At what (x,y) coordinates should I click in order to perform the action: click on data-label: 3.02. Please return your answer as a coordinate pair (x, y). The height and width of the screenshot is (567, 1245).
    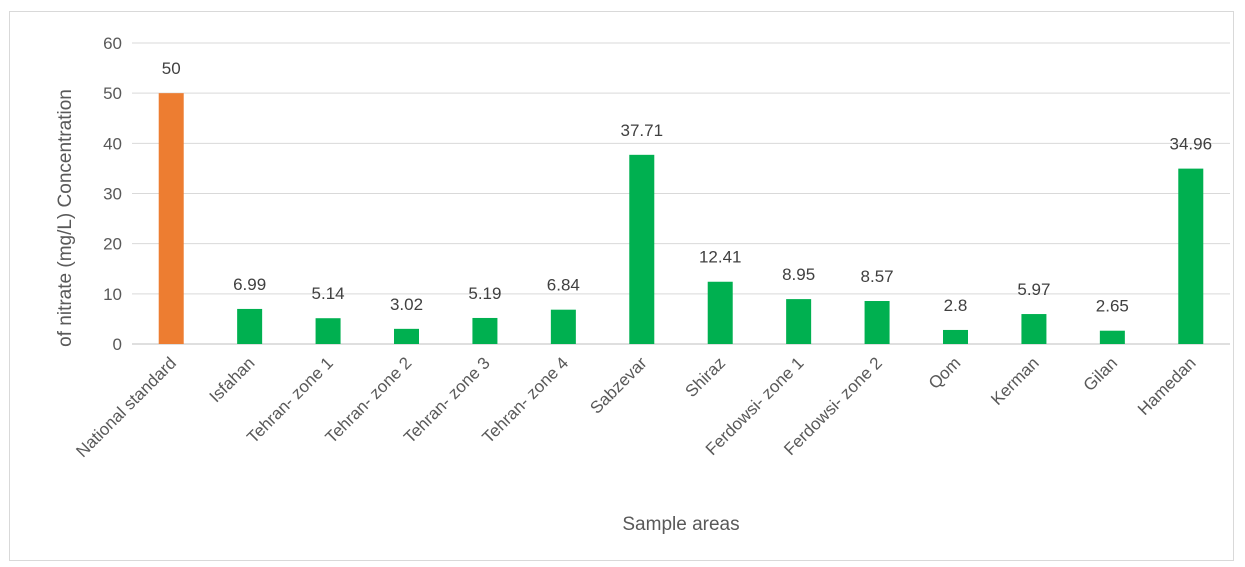
    Looking at the image, I should click on (406, 304).